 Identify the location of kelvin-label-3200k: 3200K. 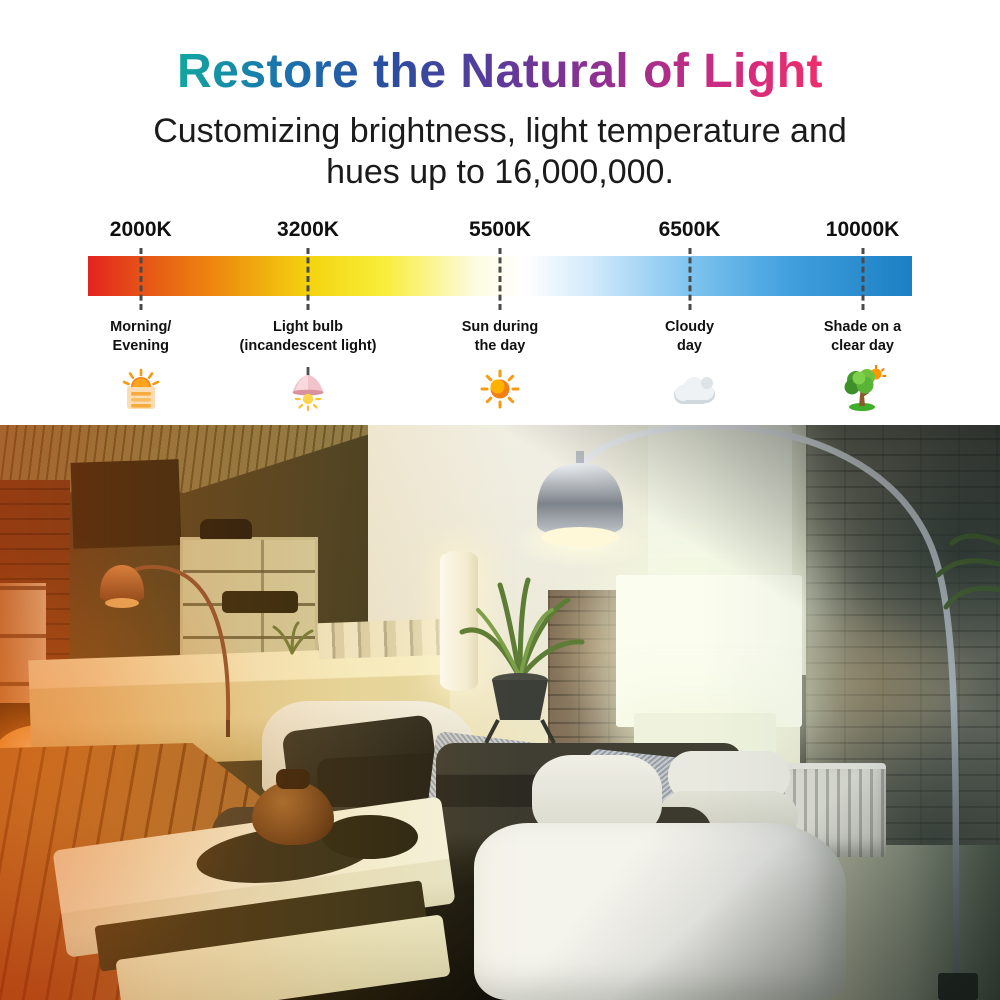
(308, 229).